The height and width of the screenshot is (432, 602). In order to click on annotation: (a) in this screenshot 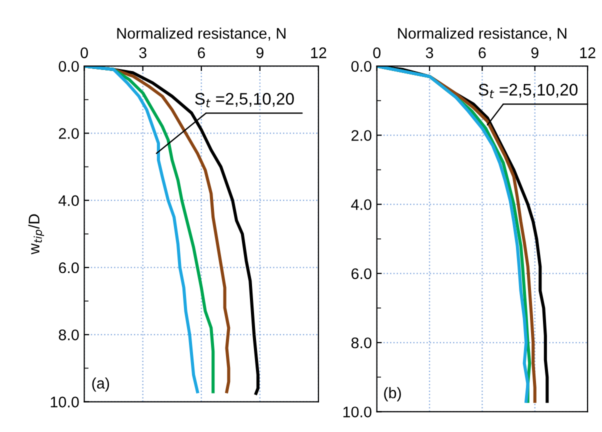, I will do `click(101, 384)`.